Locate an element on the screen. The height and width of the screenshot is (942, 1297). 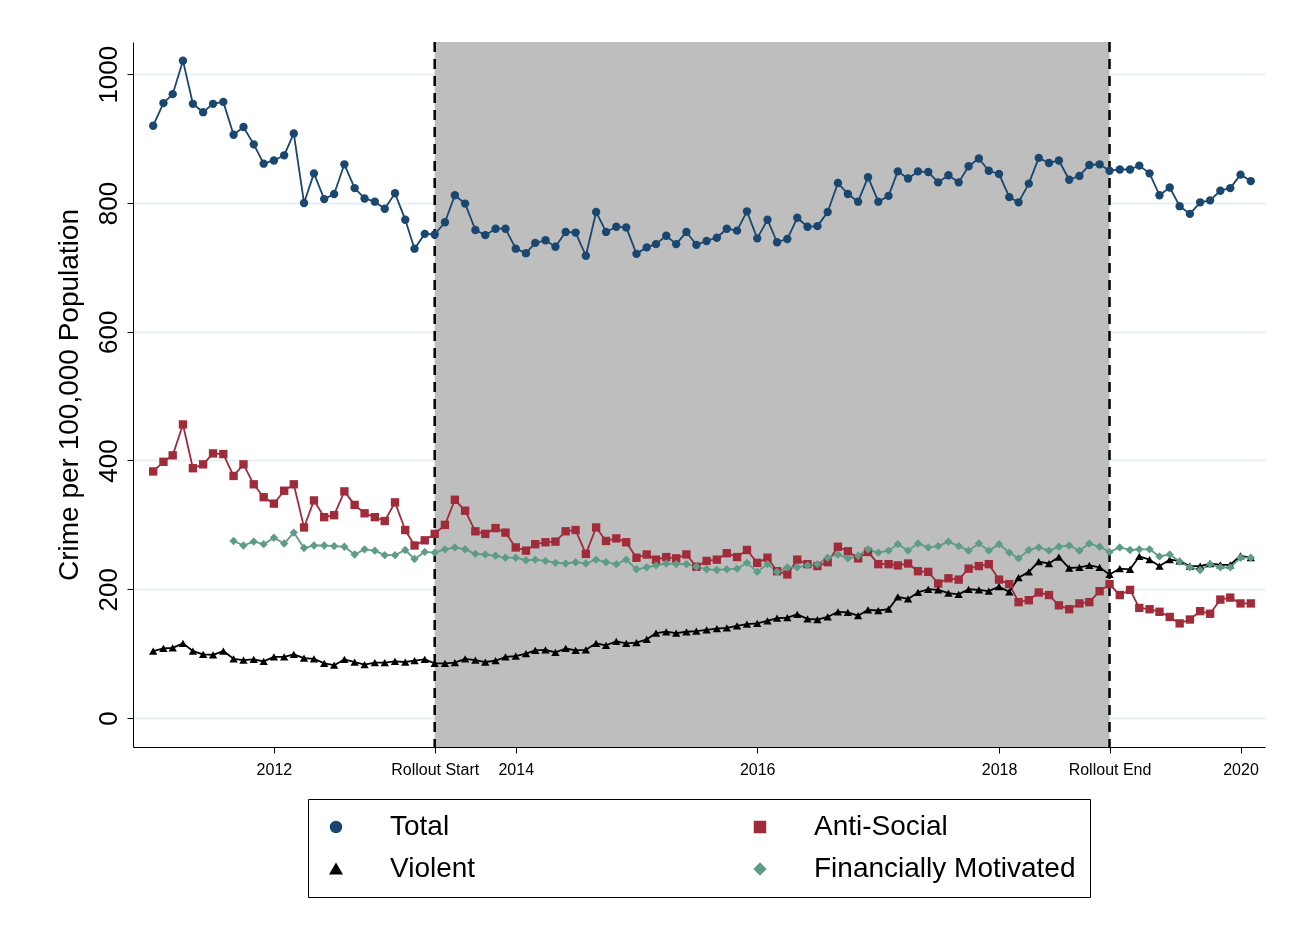
x-tick-label: Rollout Start is located at coordinates (435, 769).